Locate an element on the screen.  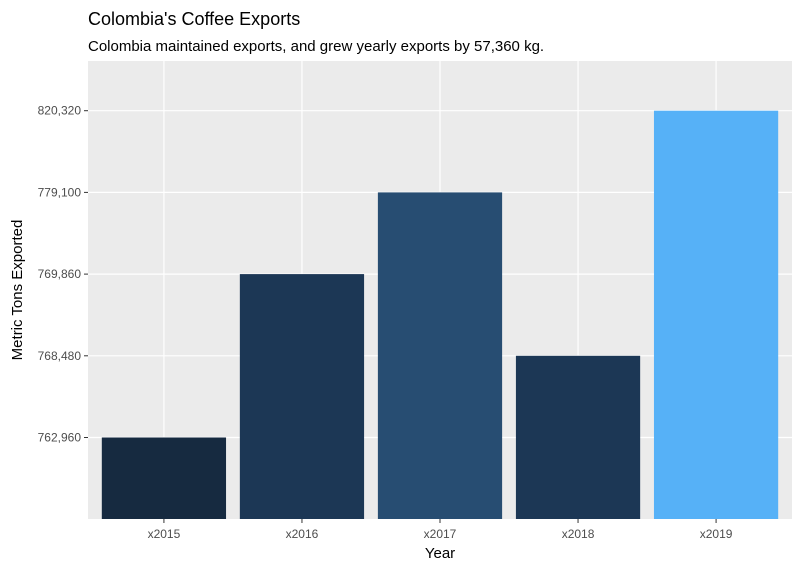
x-axis-ticks: x2015 x2016 x2017 x2018 x2019 is located at coordinates (440, 530).